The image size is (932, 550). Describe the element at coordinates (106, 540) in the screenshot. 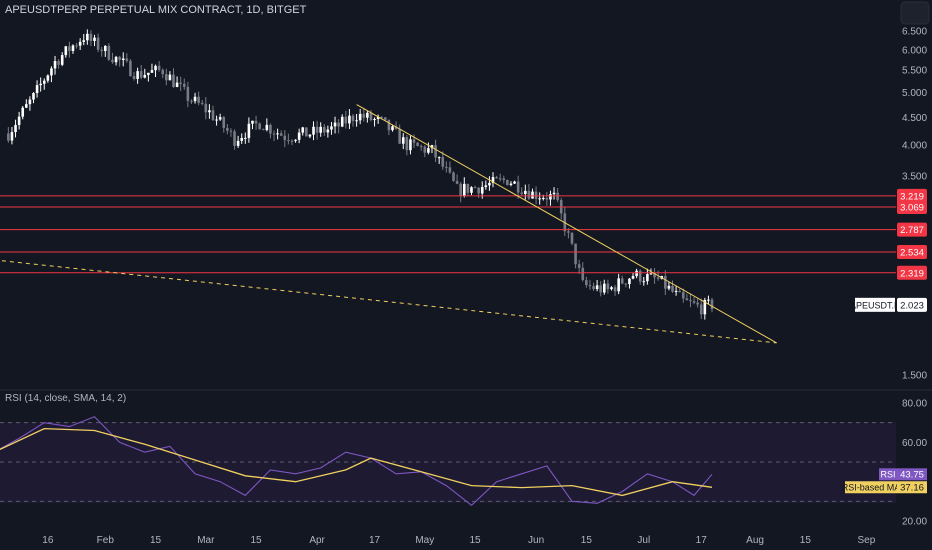

I see `time-tick-1: Feb` at that location.